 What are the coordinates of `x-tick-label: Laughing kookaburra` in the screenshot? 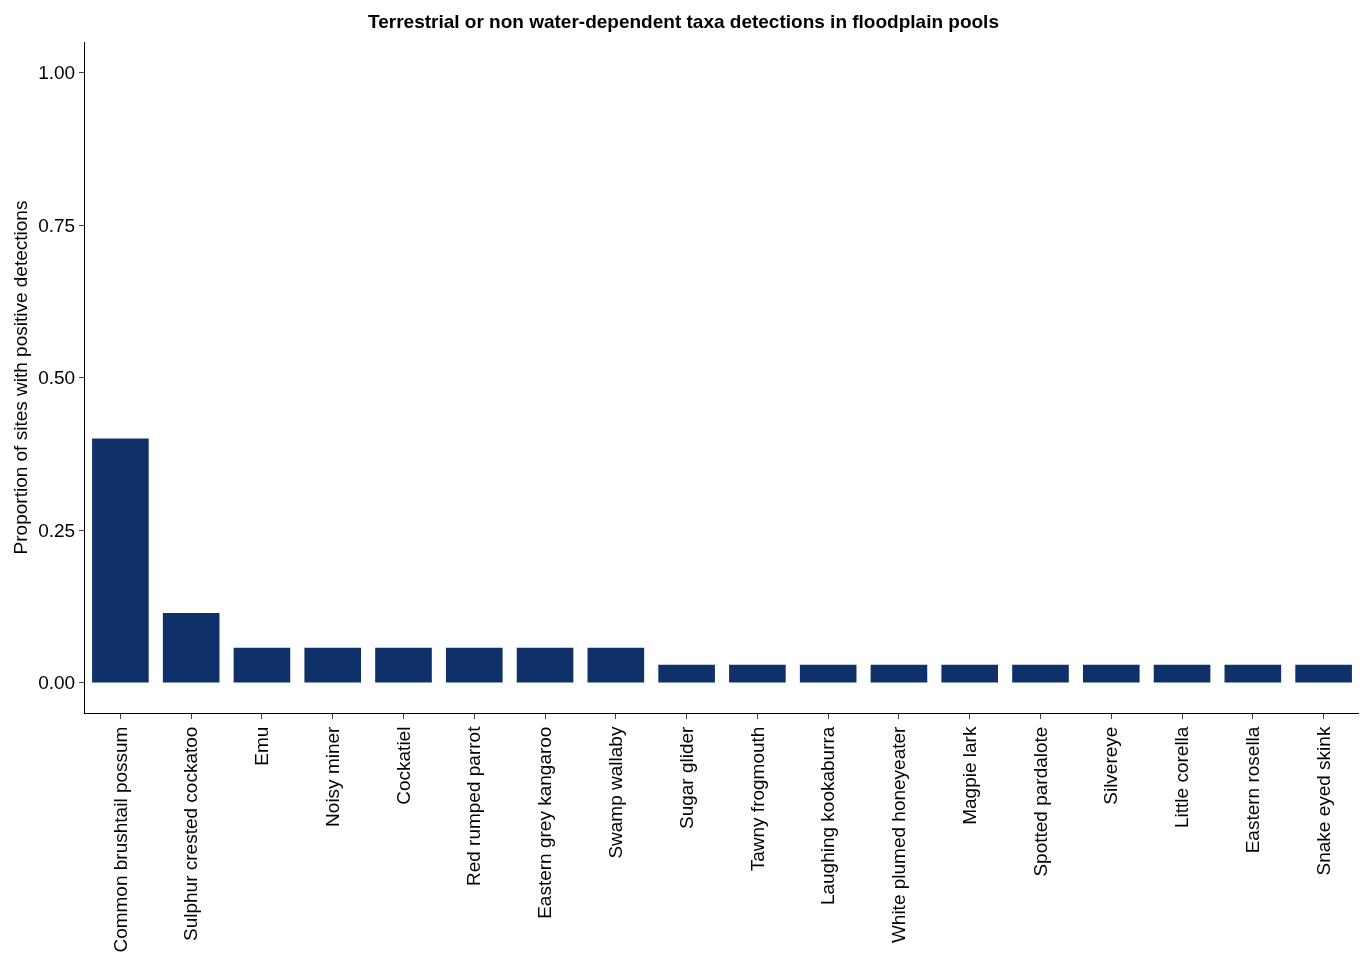 It's located at (828, 816).